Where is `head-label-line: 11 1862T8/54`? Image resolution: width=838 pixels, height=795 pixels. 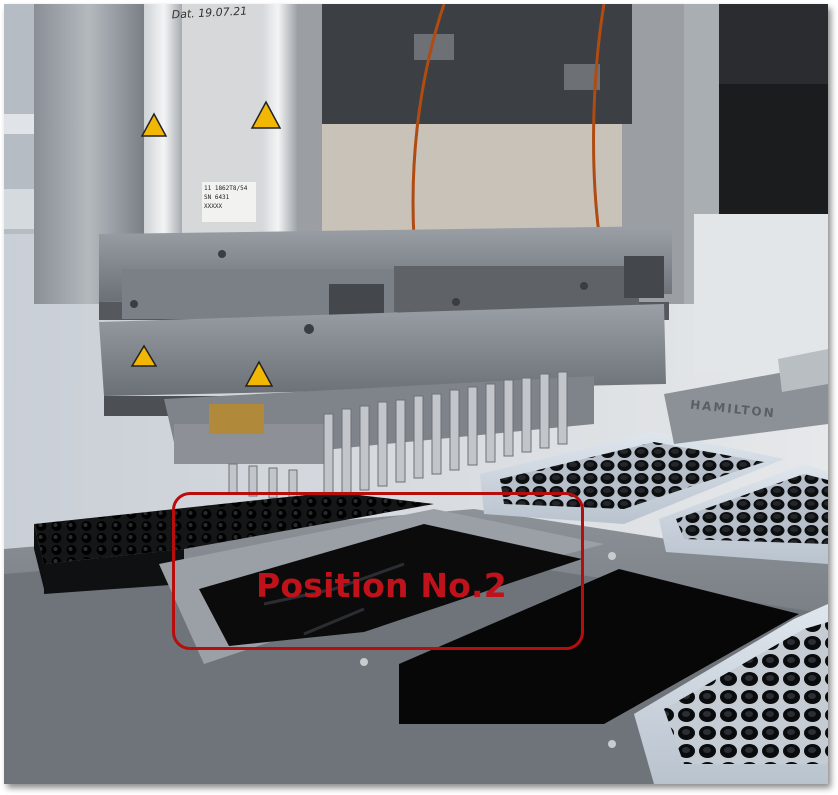
head-label-line: 11 1862T8/54 is located at coordinates (226, 188).